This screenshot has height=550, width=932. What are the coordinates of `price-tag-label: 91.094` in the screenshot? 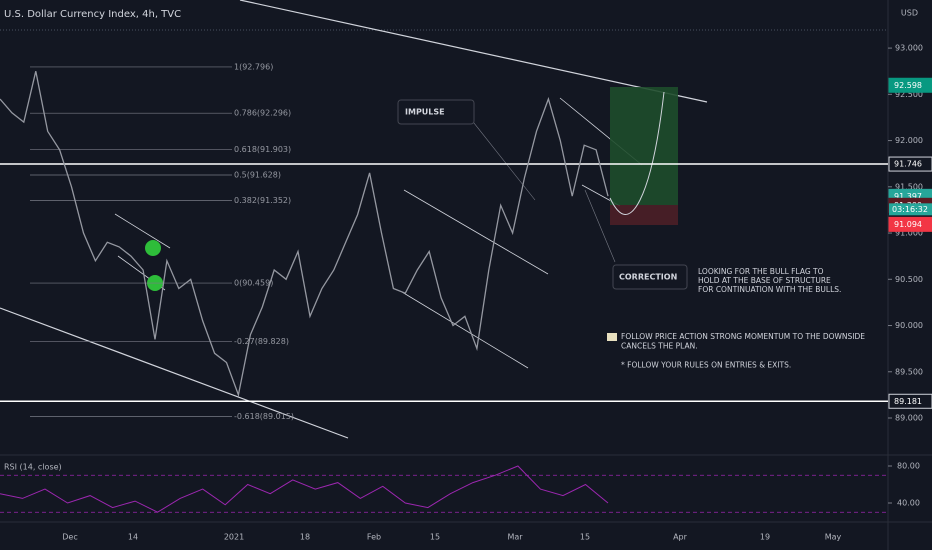 It's located at (908, 224).